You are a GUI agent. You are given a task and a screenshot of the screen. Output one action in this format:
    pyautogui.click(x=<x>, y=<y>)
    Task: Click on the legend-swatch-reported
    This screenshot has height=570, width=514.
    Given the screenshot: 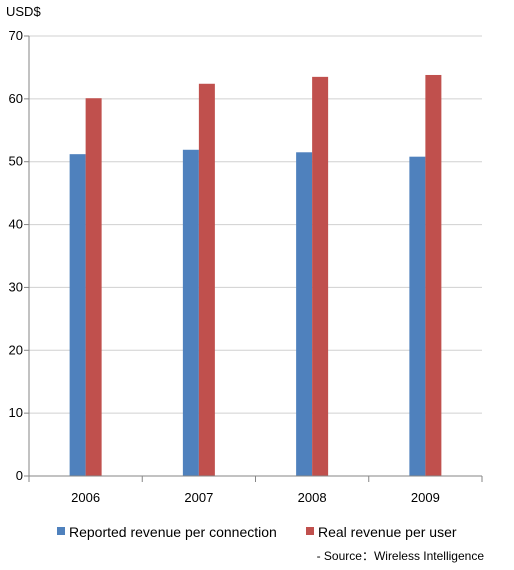 What is the action you would take?
    pyautogui.click(x=61, y=531)
    